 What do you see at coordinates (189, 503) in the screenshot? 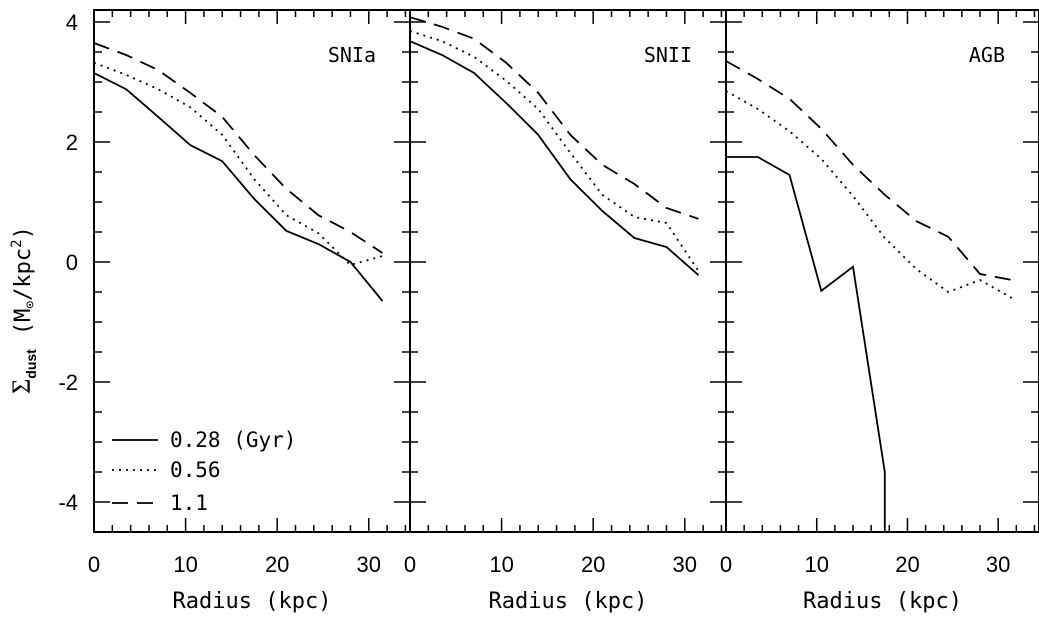
I see `legend-label: 1.1` at bounding box center [189, 503].